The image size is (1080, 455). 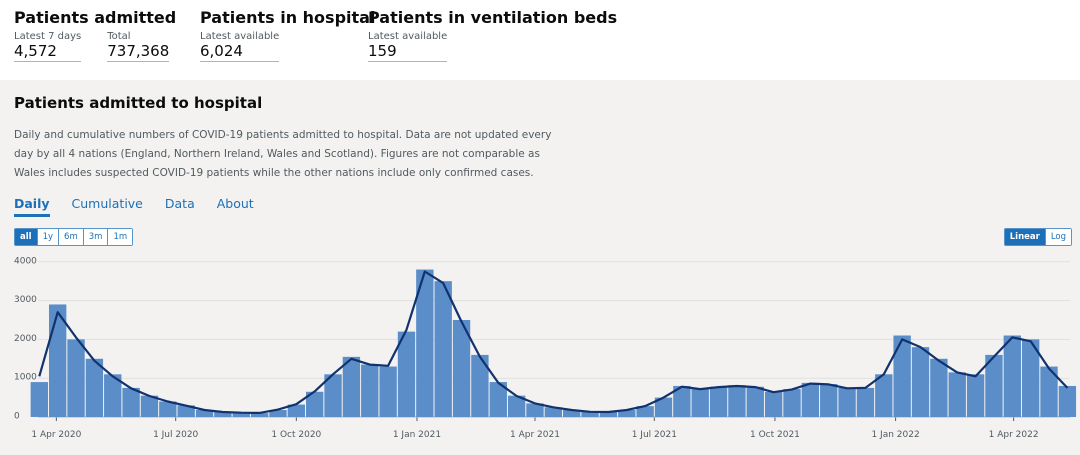 What do you see at coordinates (288, 17) in the screenshot?
I see `stat-title: Patients in hospital` at bounding box center [288, 17].